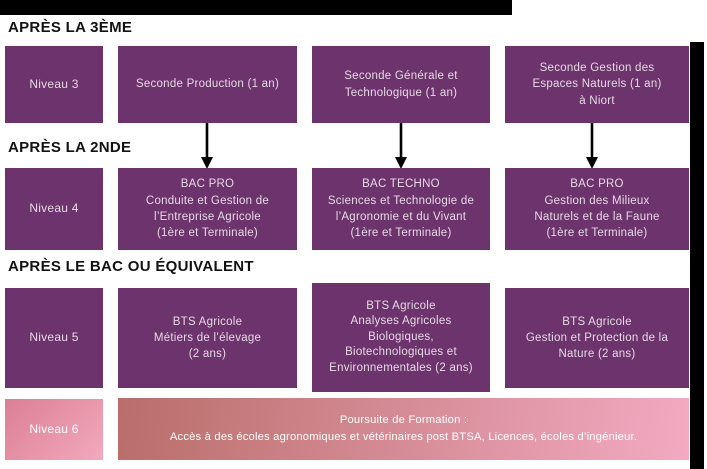  I want to click on level-badge-niveau-6: Niveau 6, so click(54, 429).